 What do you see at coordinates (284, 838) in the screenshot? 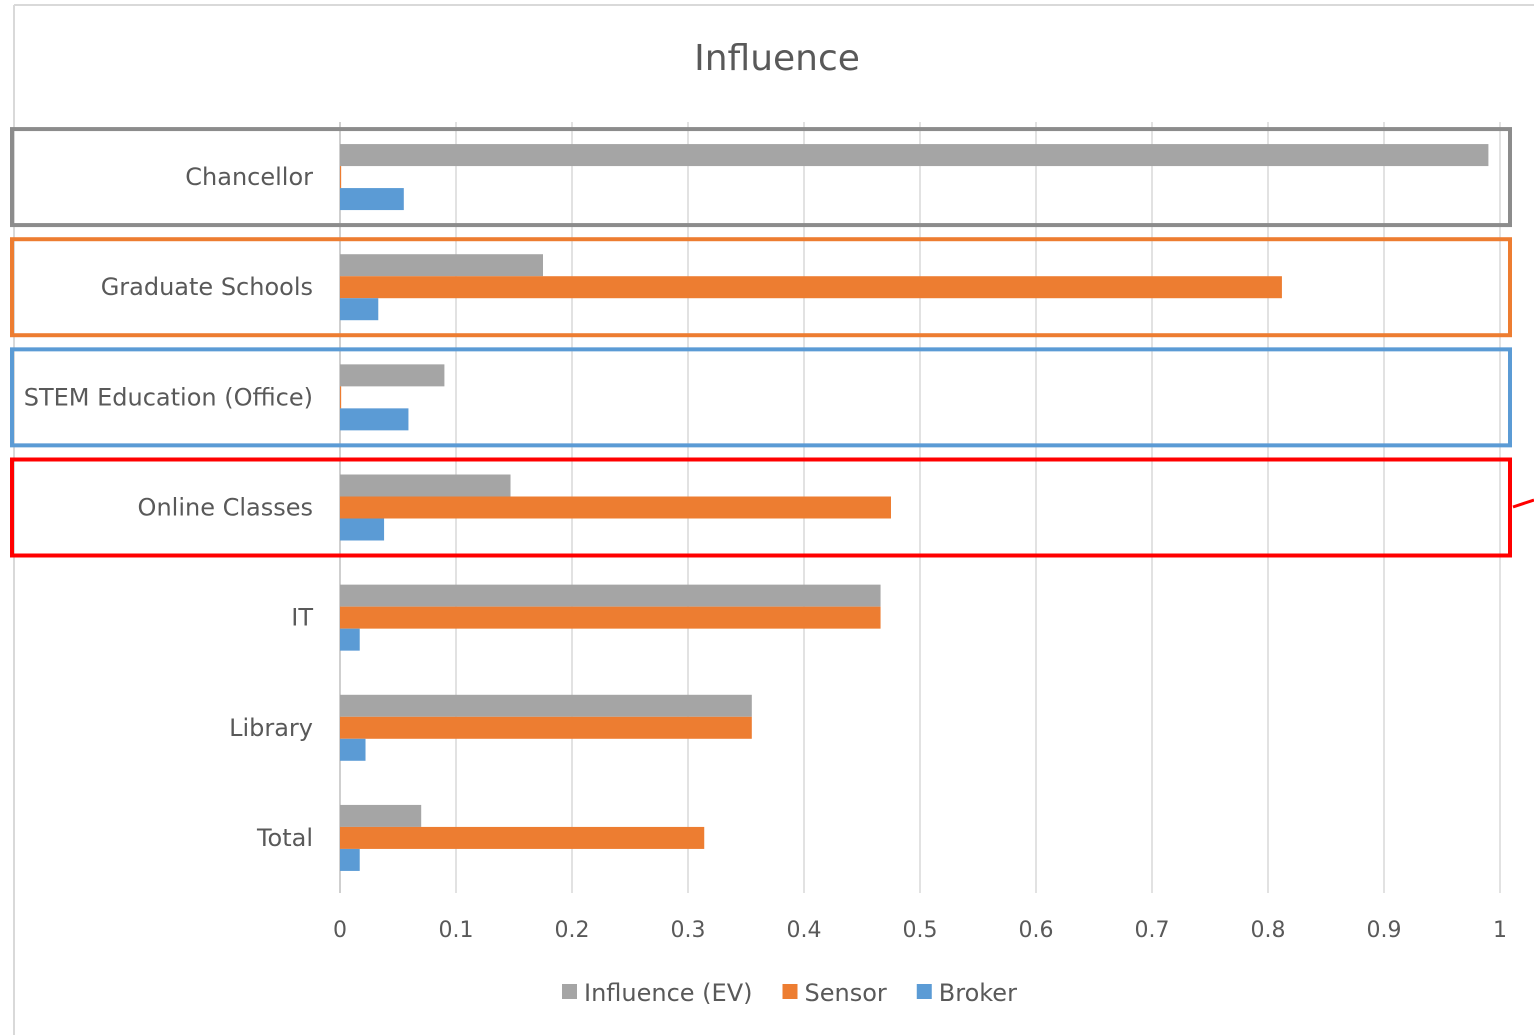
I see `category-label: Total` at bounding box center [284, 838].